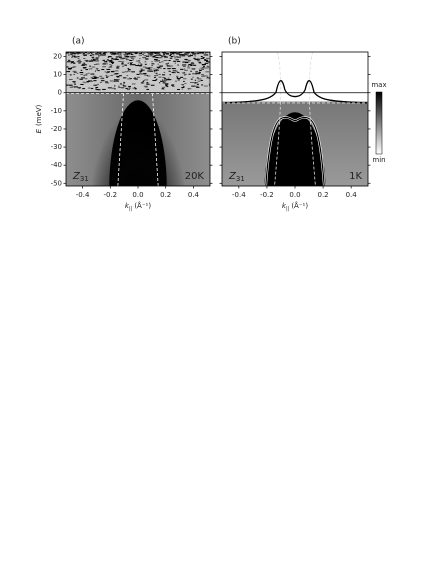  Describe the element at coordinates (294, 195) in the screenshot. I see `x-tick-label: 0.0` at that location.